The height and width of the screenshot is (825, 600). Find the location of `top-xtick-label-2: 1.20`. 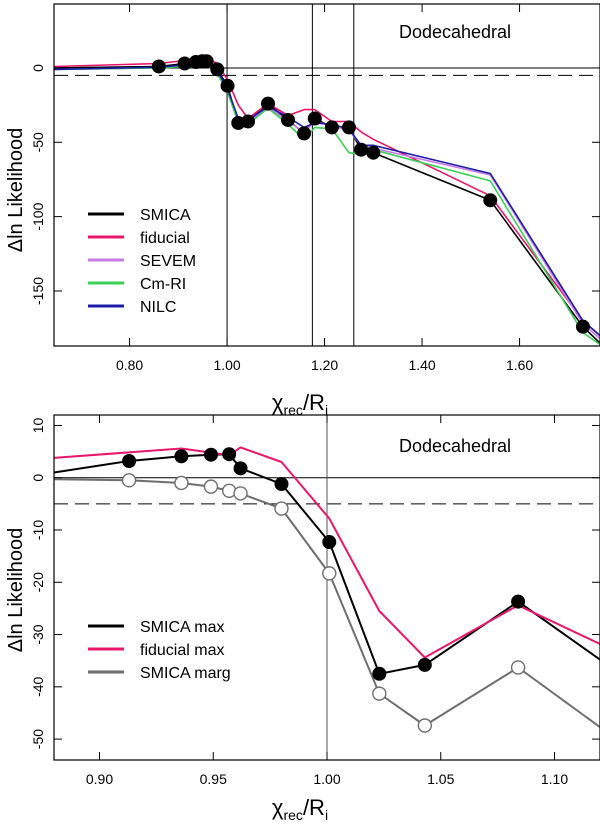

top-xtick-label-2: 1.20 is located at coordinates (324, 365).